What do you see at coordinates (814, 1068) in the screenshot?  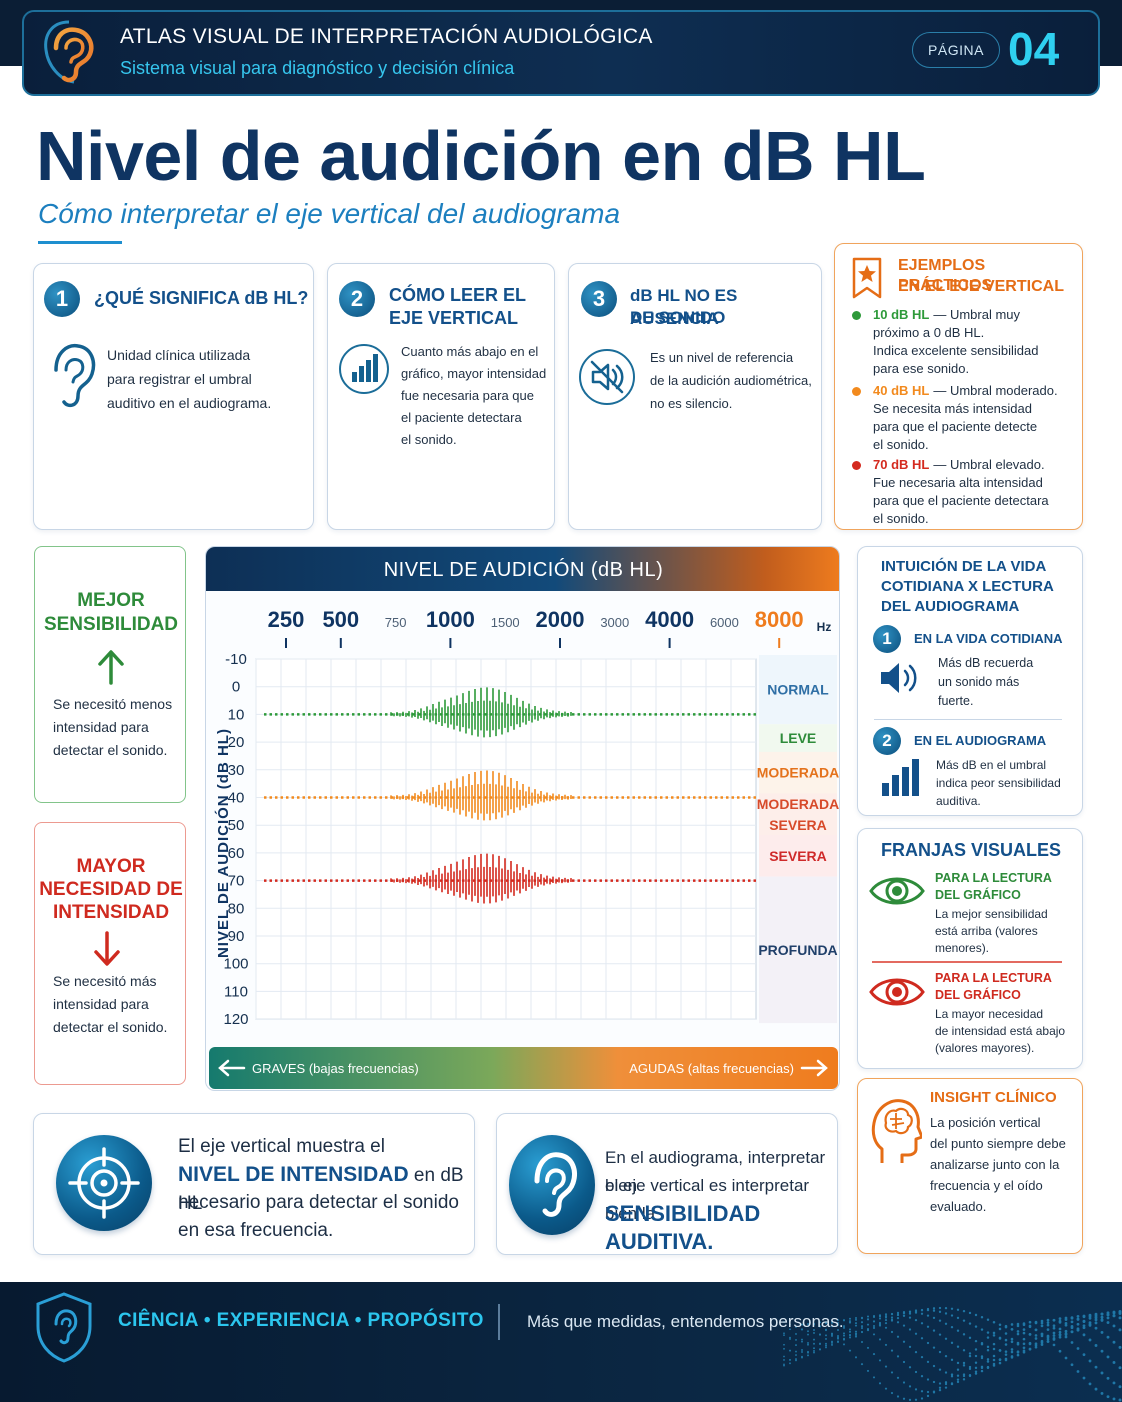 I see `arrow-right-icon` at bounding box center [814, 1068].